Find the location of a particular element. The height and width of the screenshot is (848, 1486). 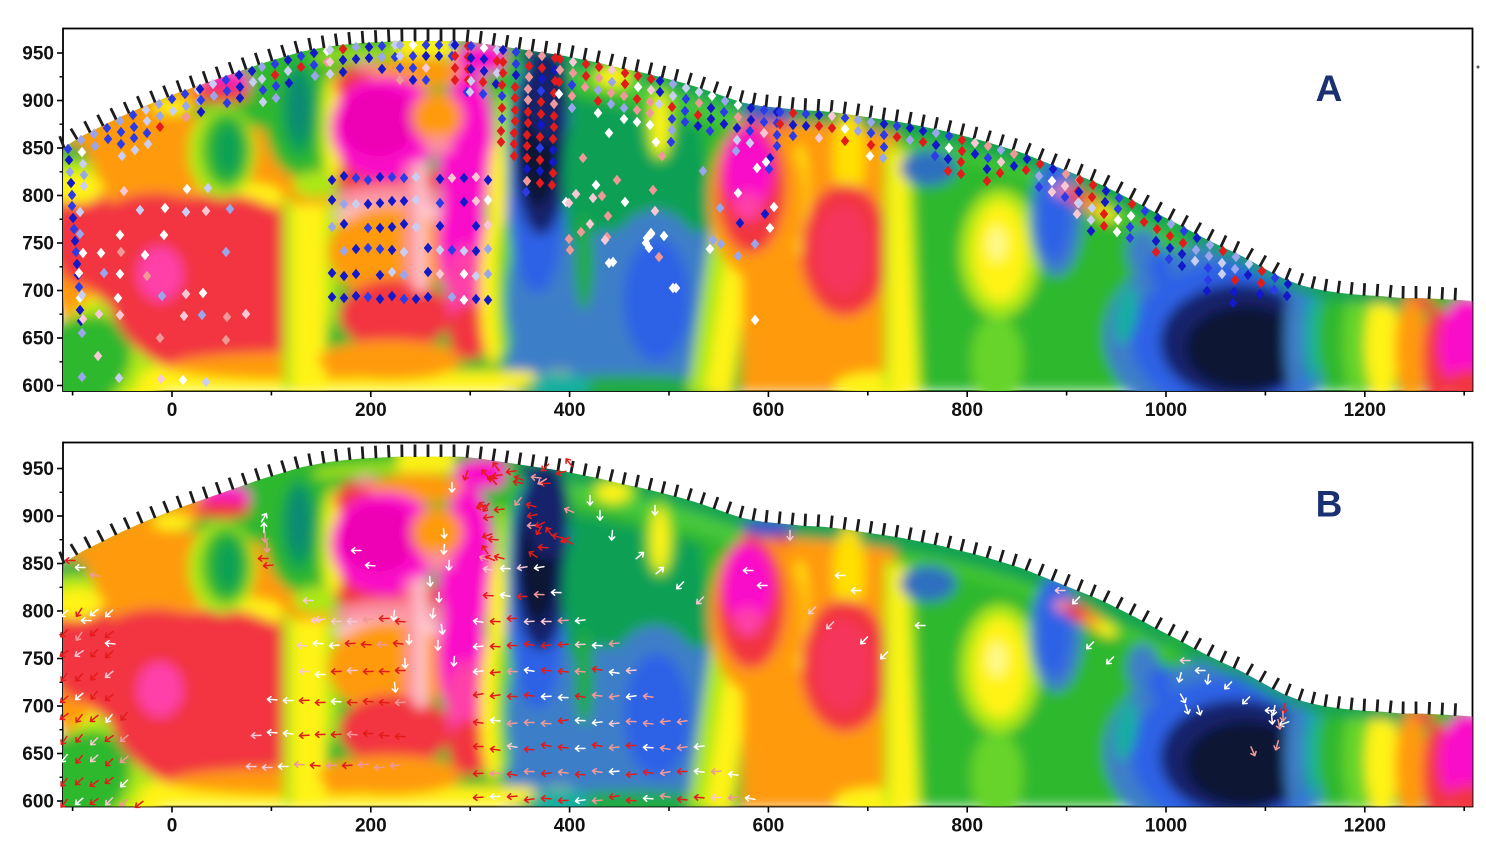

svg-text: A is located at coordinates (1329, 88).